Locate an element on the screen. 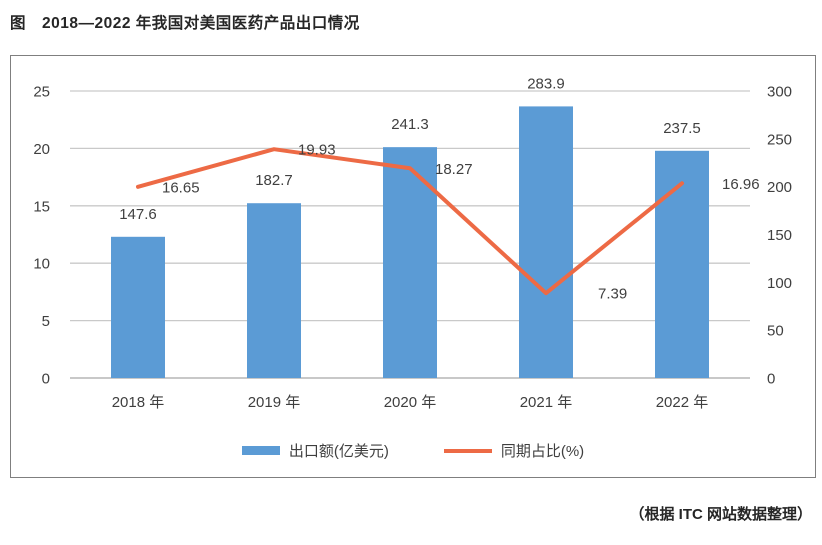  x-axis-label: 2019 年 is located at coordinates (274, 402).